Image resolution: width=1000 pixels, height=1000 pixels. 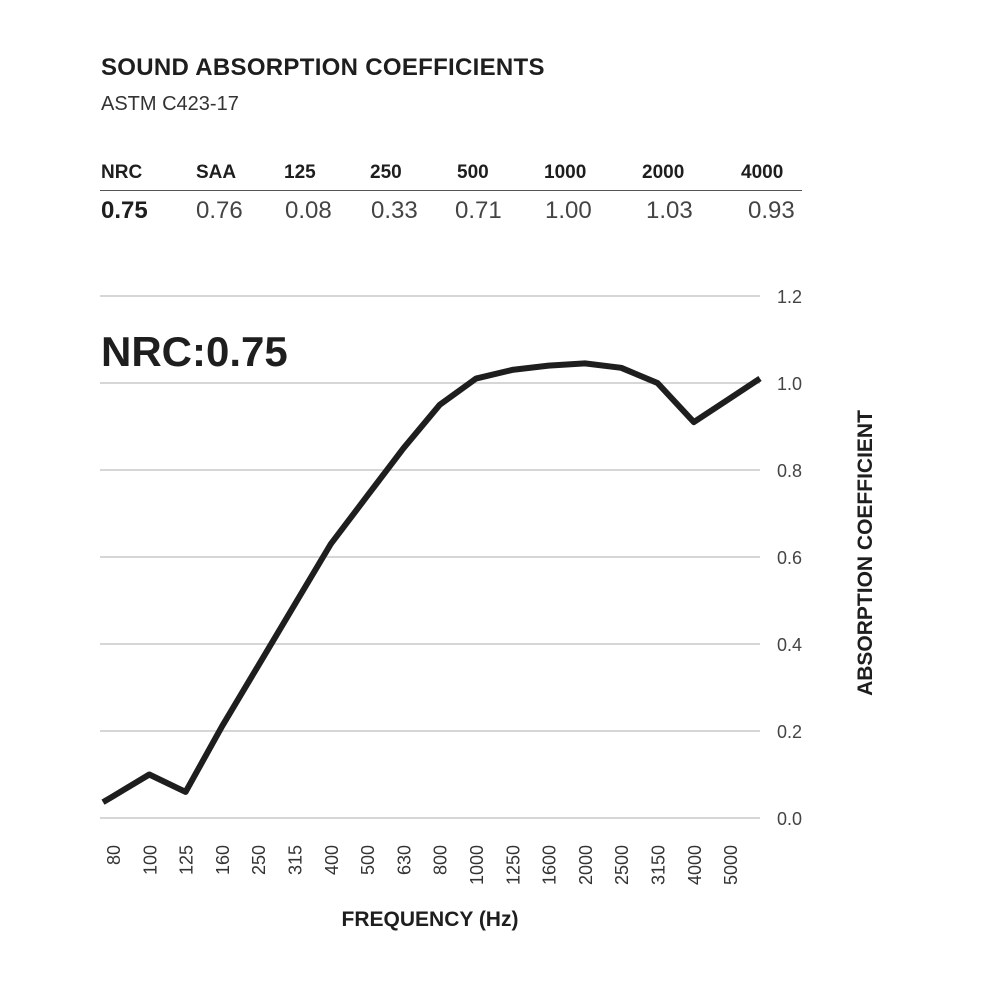 I want to click on y-tick-label: 1.2, so click(x=789, y=297).